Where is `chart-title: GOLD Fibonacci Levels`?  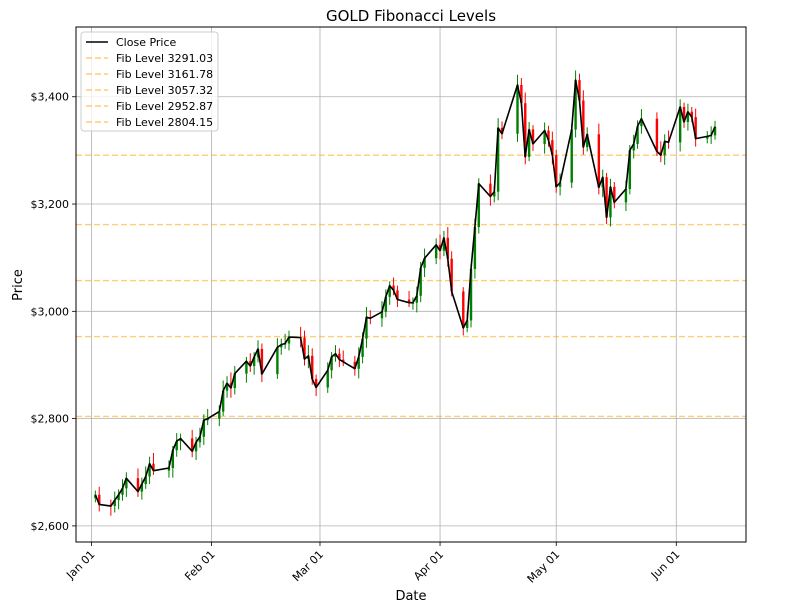
chart-title: GOLD Fibonacci Levels is located at coordinates (411, 16).